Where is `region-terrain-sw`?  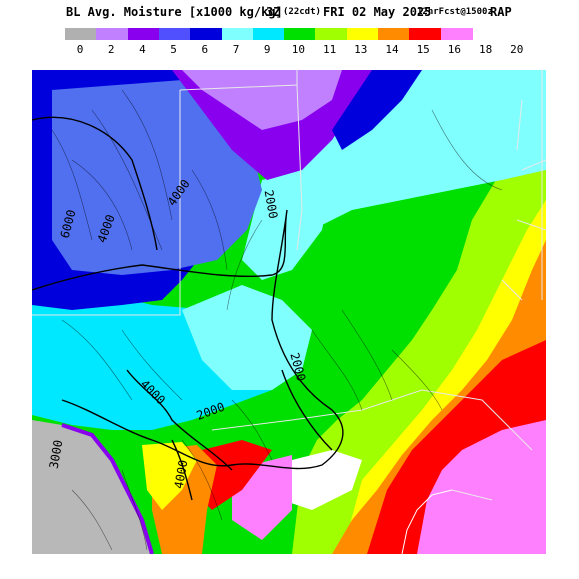
region-terrain-sw is located at coordinates (92, 487).